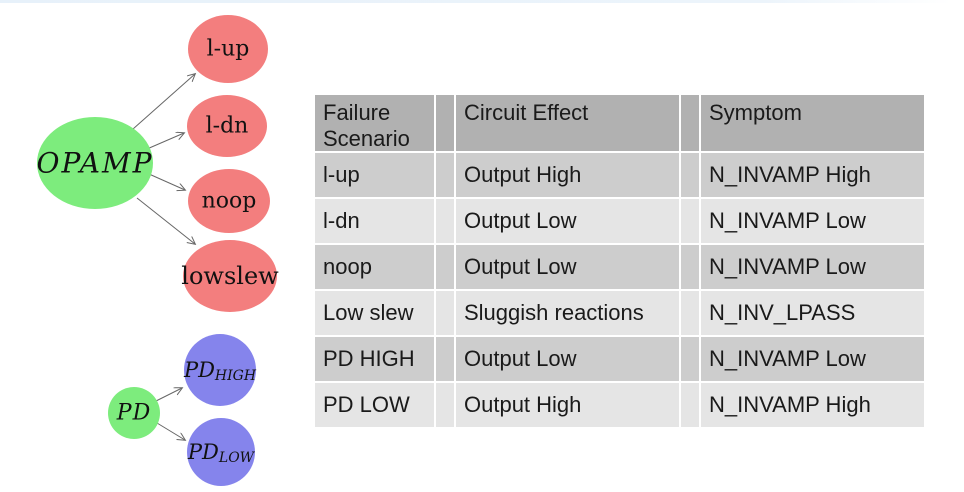 The image size is (964, 492). I want to click on node-noop-label: noop, so click(229, 201).